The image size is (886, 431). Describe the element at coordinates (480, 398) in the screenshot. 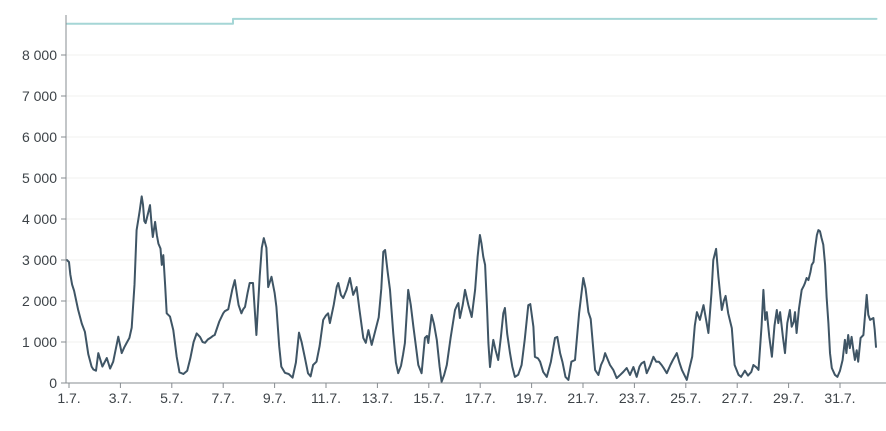

I see `x-tick-label: 17.7.` at that location.